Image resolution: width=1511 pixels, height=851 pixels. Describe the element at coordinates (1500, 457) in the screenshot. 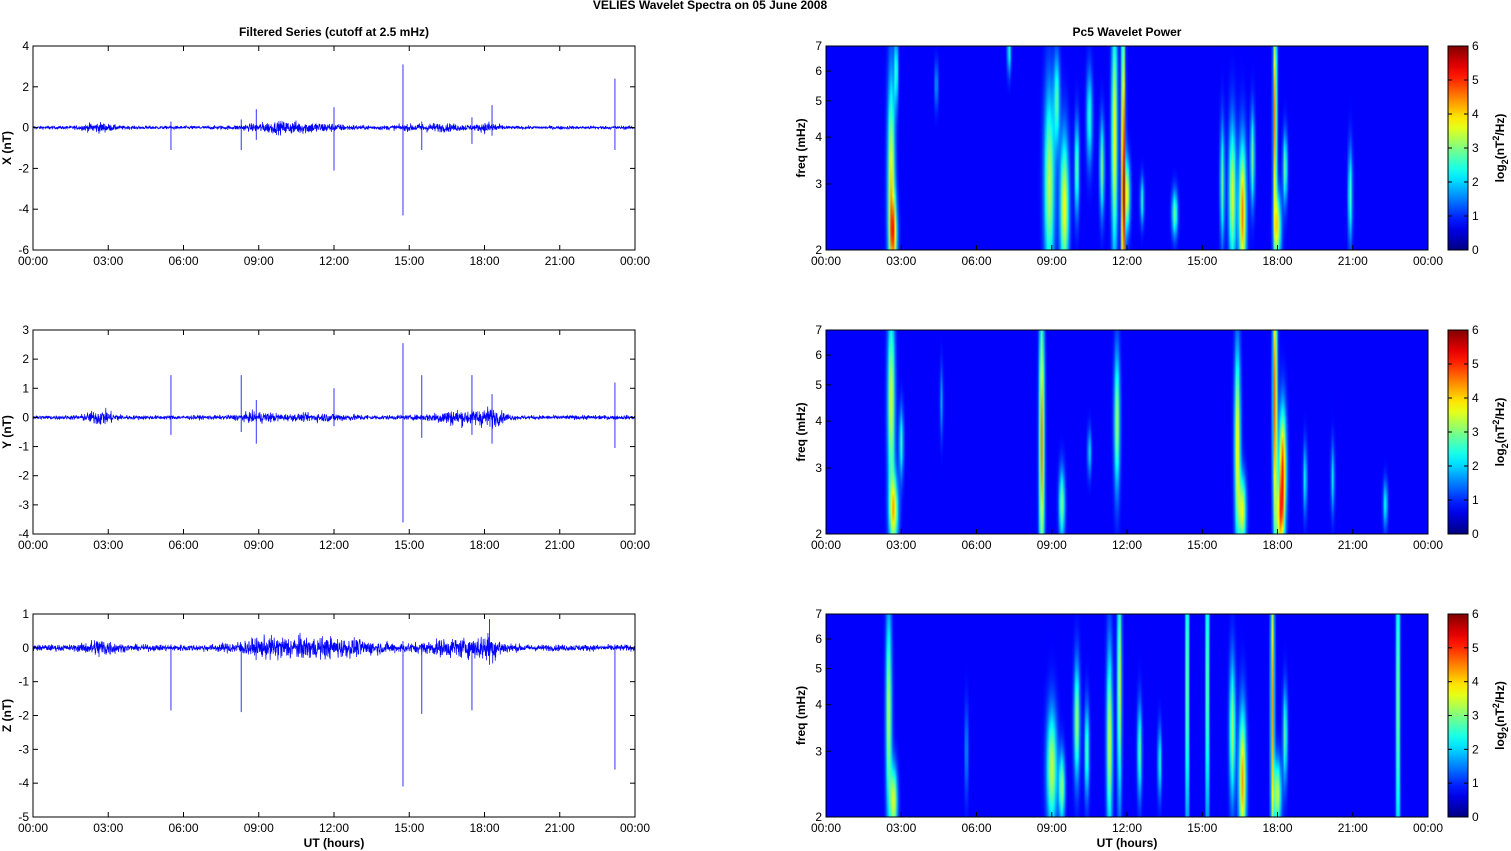

I see `colorbar-label-part: log` at that location.